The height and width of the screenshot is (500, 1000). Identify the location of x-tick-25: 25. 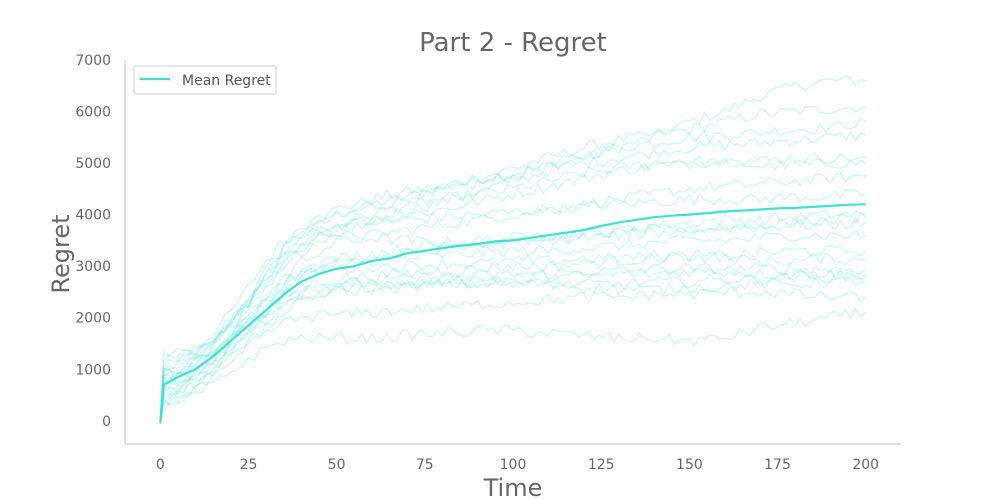
(249, 465).